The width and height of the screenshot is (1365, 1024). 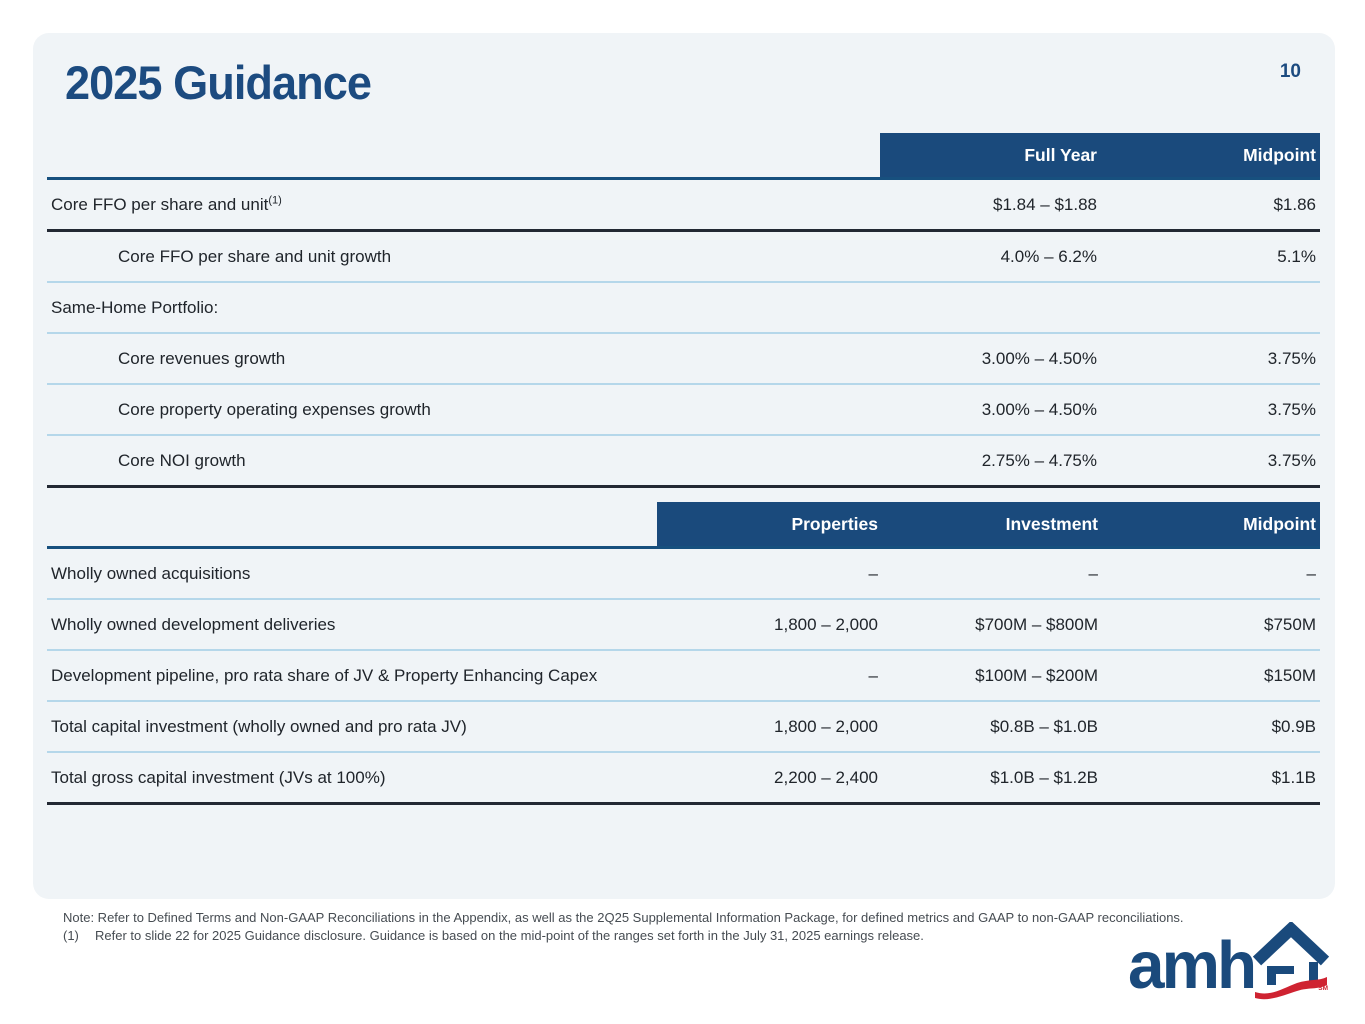 I want to click on amh-logo: amh SM, so click(x=1229, y=963).